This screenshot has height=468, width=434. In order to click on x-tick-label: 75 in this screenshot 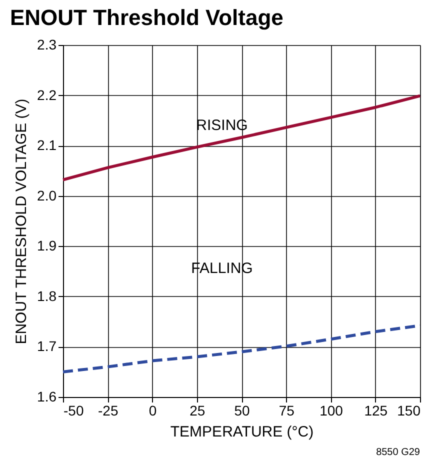, I will do `click(286, 410)`.